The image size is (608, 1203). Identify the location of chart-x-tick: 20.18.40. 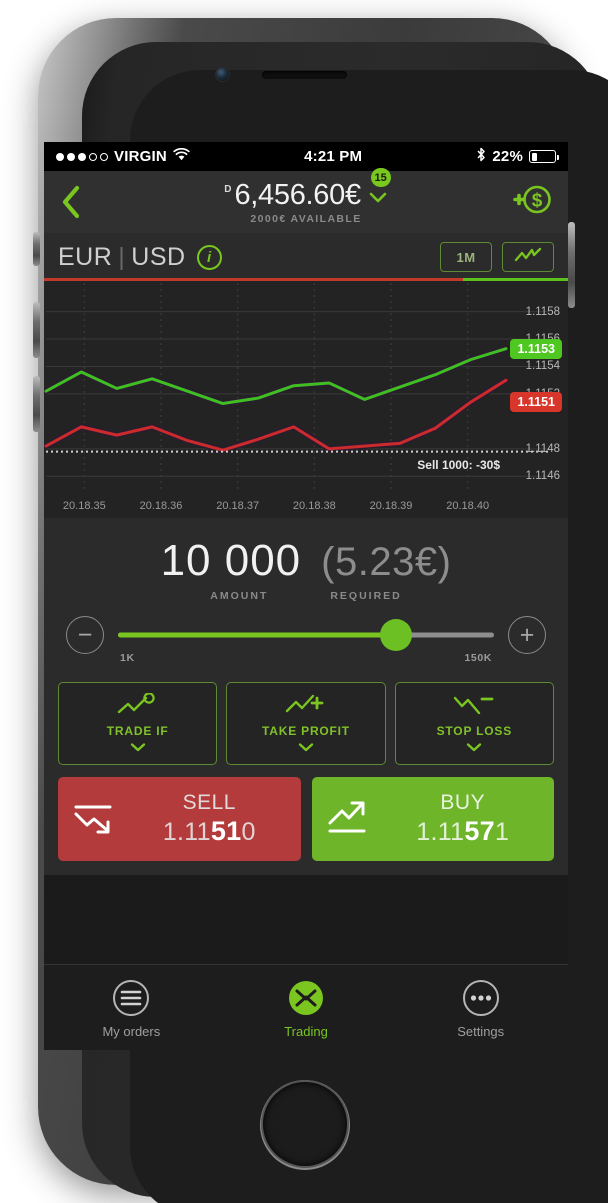
(468, 506).